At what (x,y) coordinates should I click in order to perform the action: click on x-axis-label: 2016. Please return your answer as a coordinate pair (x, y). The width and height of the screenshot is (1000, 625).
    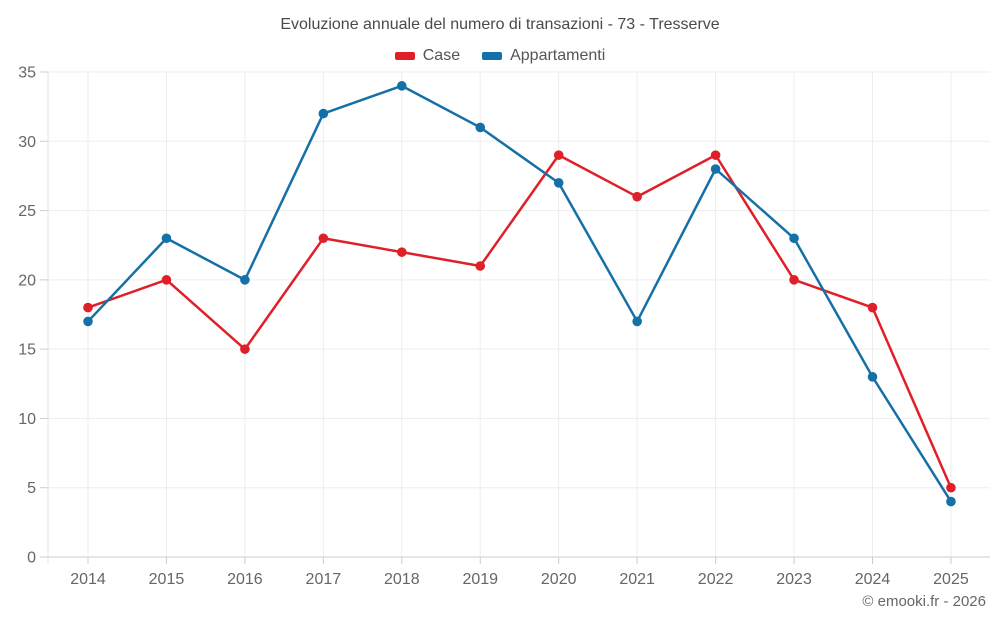
    Looking at the image, I should click on (245, 579).